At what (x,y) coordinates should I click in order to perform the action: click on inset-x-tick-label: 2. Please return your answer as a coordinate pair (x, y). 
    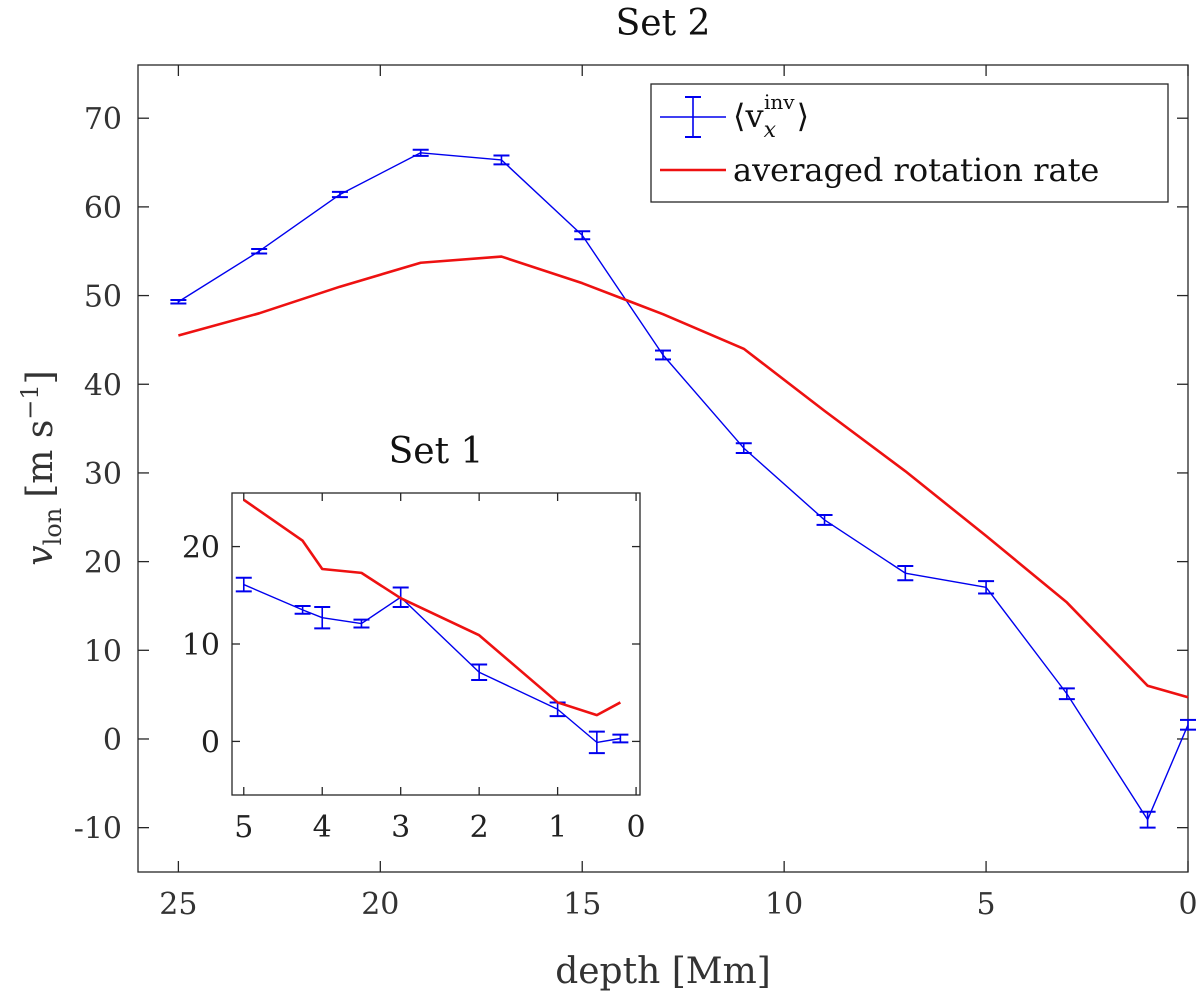
    Looking at the image, I should click on (479, 827).